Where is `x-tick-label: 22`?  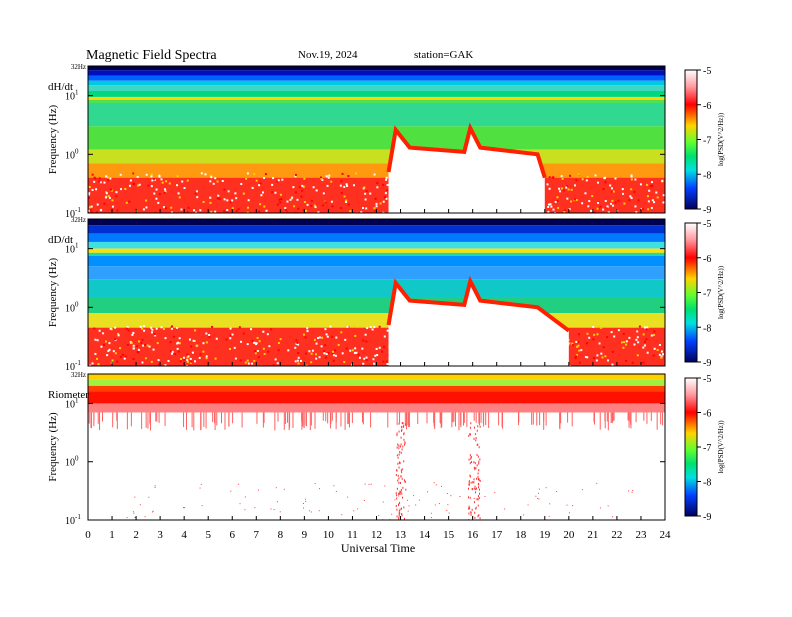
x-tick-label: 22 is located at coordinates (616, 535).